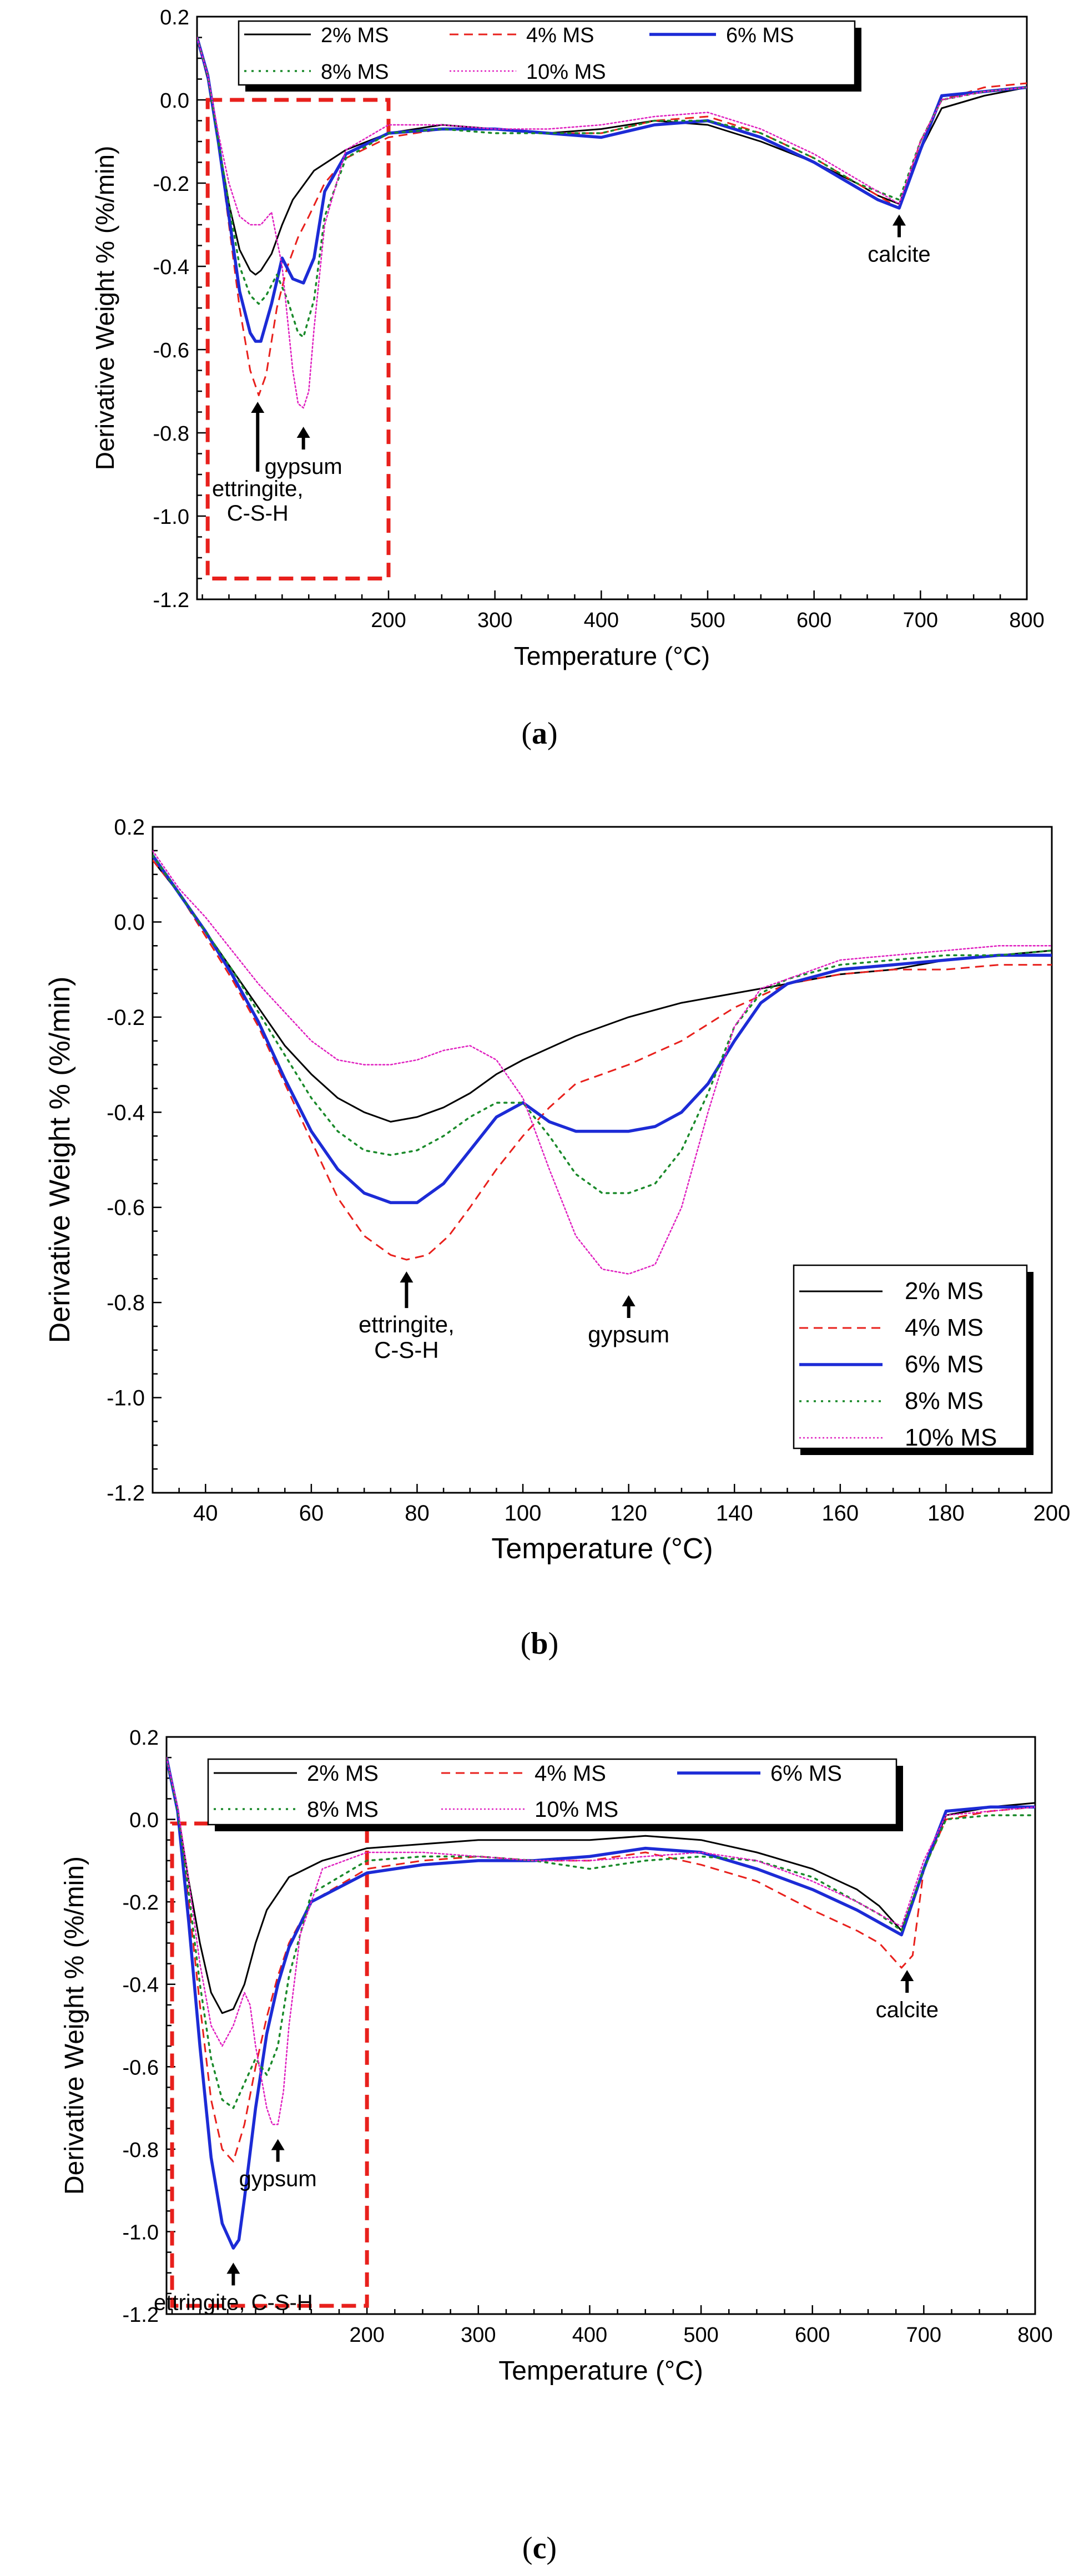 The image size is (1079, 2576). I want to click on x-tick-label: 40, so click(205, 1513).